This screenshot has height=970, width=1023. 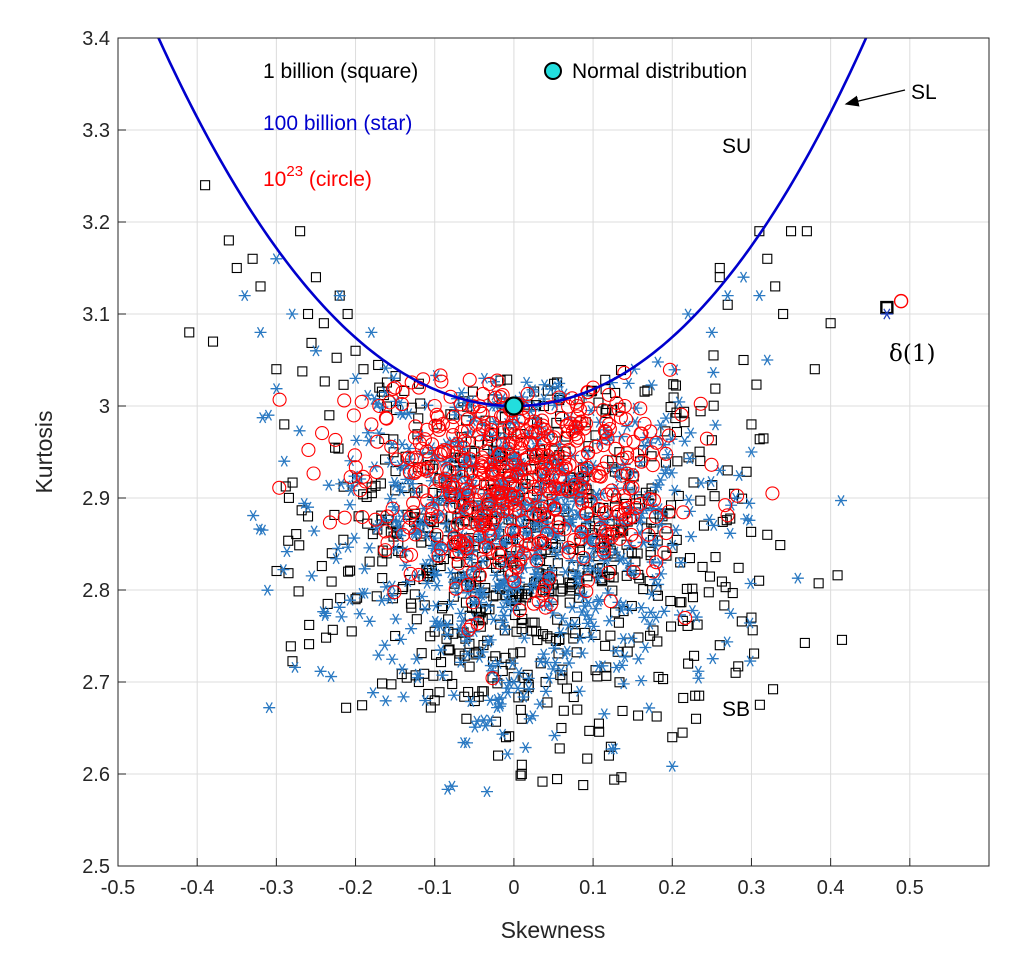 I want to click on x-tick-label: -0.5, so click(x=118, y=888).